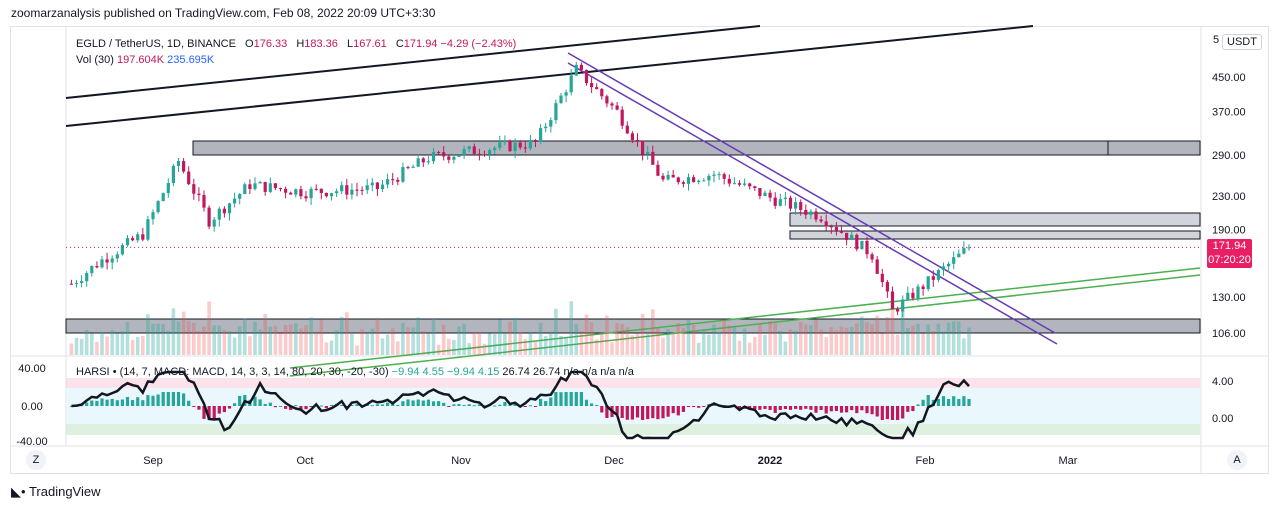  Describe the element at coordinates (31, 442) in the screenshot. I see `osc-left-tick: -40.00` at that location.